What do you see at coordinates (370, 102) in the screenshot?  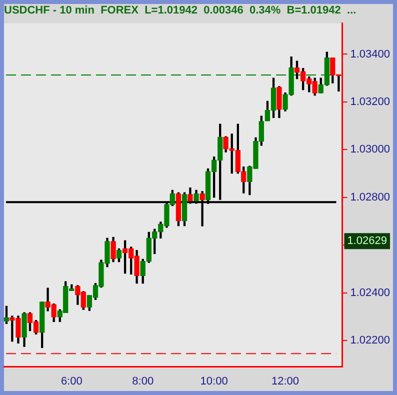 I see `y-tick-label: 1.03200` at bounding box center [370, 102].